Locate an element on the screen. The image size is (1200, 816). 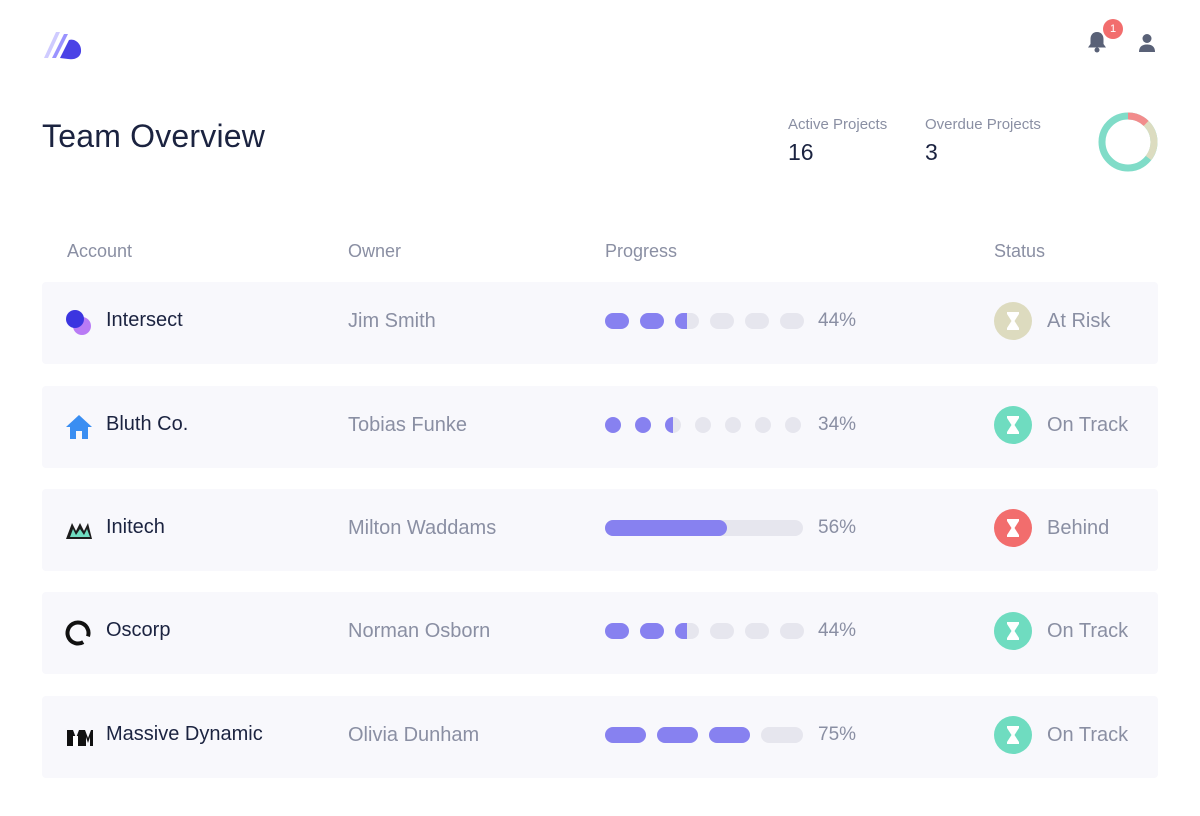
projects-donut-chart is located at coordinates (1128, 142).